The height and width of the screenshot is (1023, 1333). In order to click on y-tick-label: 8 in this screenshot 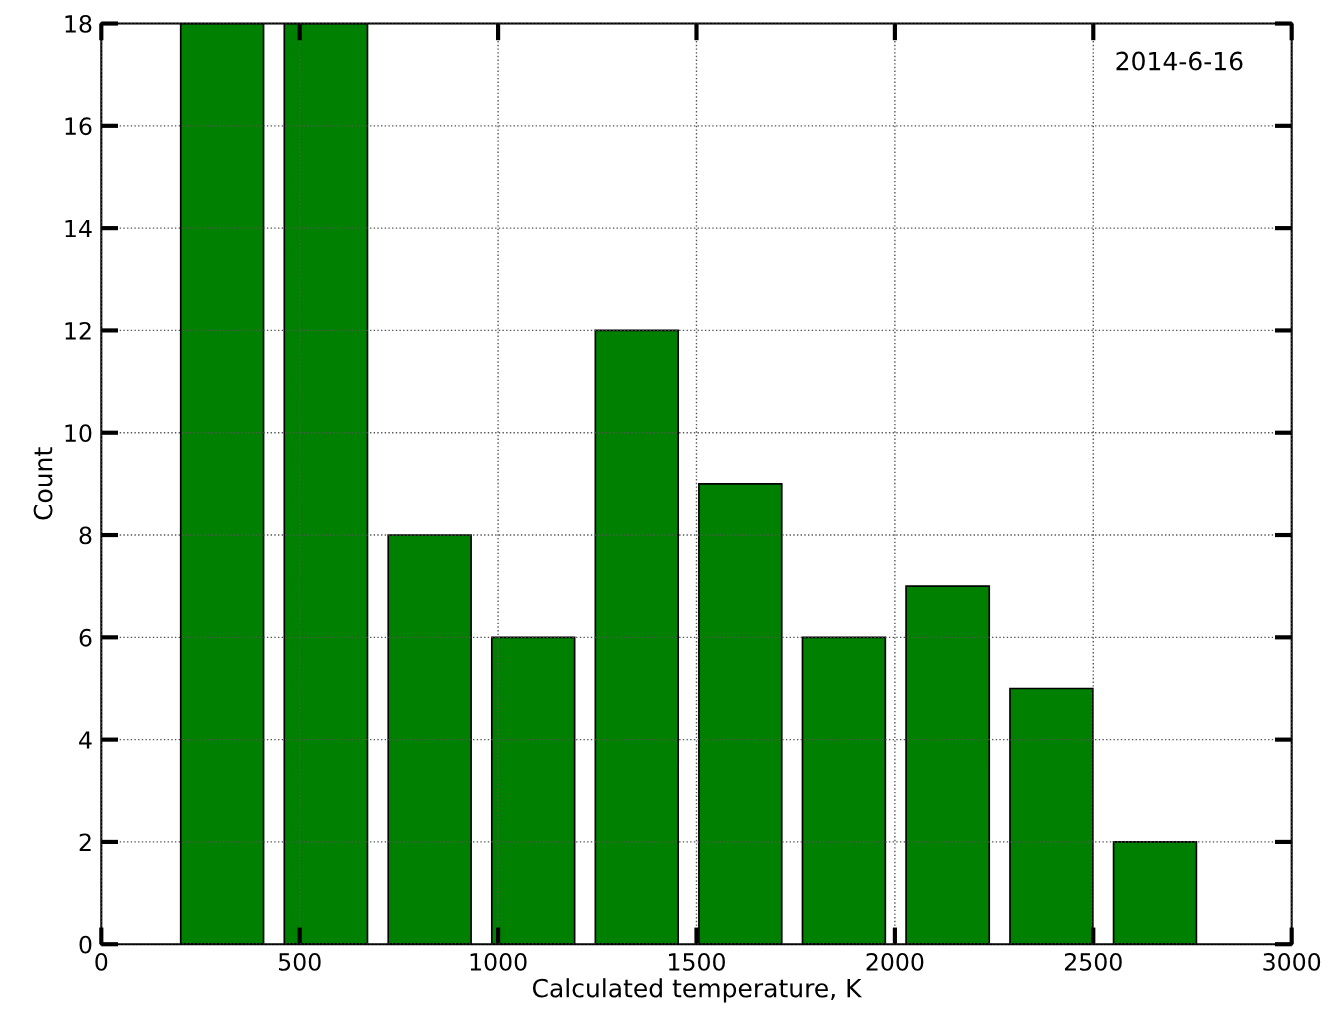, I will do `click(85, 535)`.